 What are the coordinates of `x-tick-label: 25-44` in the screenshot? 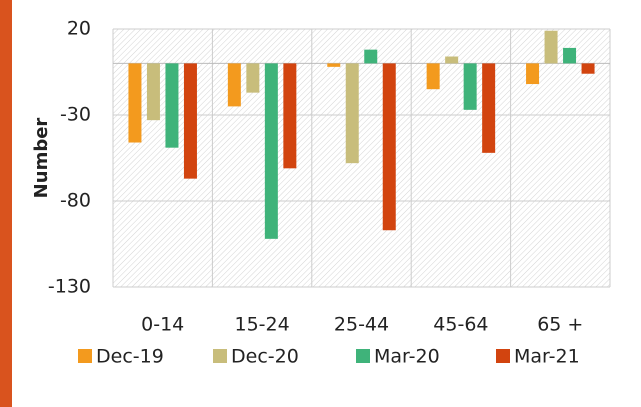 It's located at (361, 325).